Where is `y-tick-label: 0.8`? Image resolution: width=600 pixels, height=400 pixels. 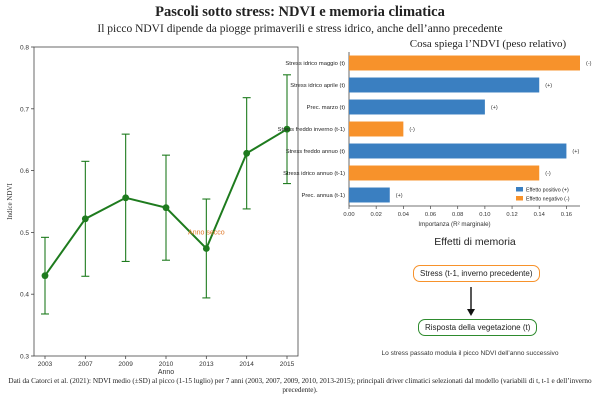
y-tick-label: 0.8 is located at coordinates (24, 48).